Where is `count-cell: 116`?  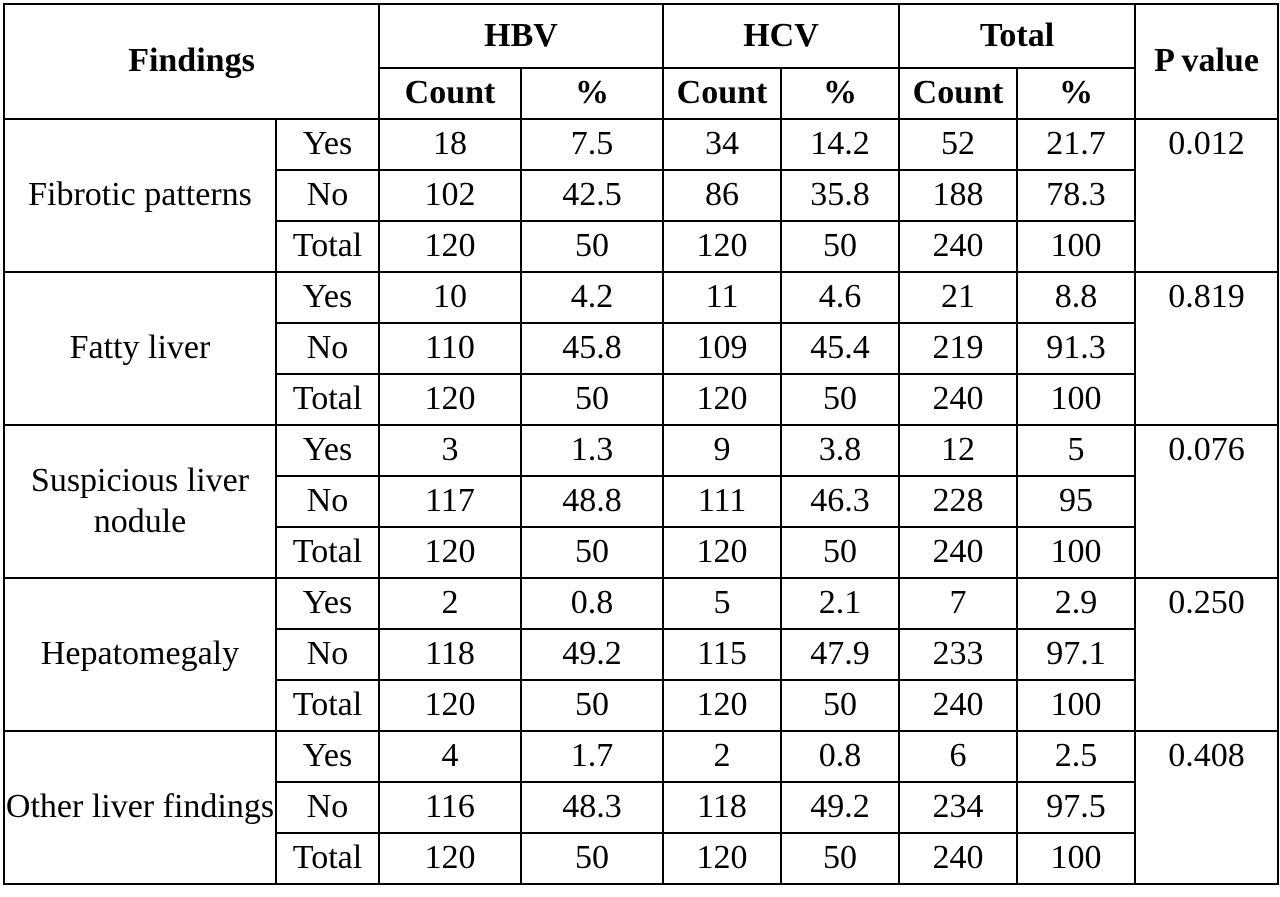
count-cell: 116 is located at coordinates (450, 807).